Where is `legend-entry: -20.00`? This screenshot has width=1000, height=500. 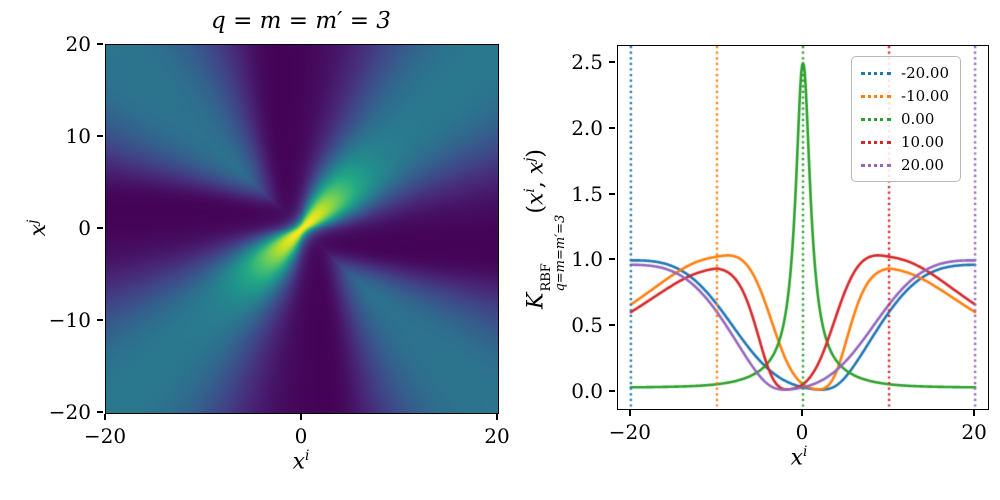 legend-entry: -20.00 is located at coordinates (905, 73).